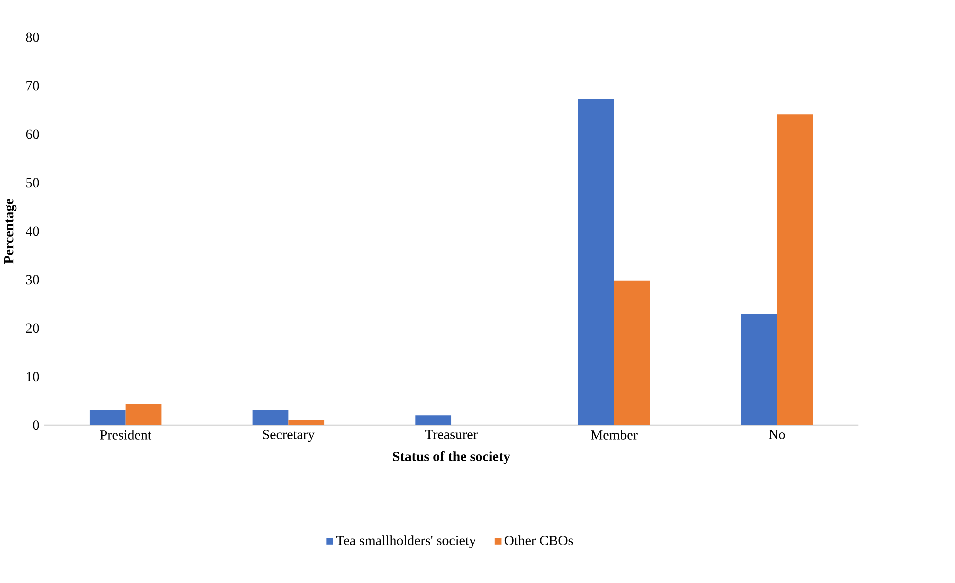 This screenshot has height=583, width=955. Describe the element at coordinates (539, 541) in the screenshot. I see `legend-label: Other CBOs` at that location.